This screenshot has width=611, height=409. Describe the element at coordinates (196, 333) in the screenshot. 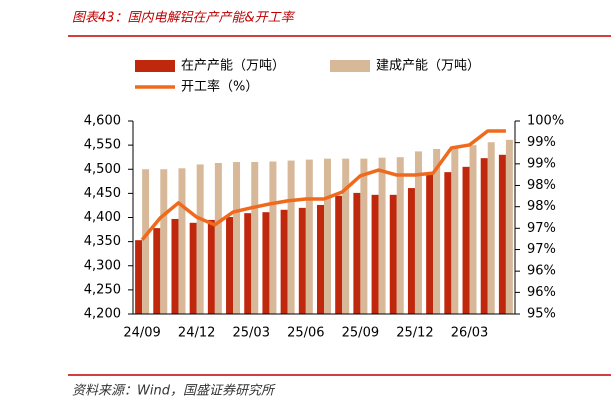

I see `x-tick-label: 24/12` at that location.